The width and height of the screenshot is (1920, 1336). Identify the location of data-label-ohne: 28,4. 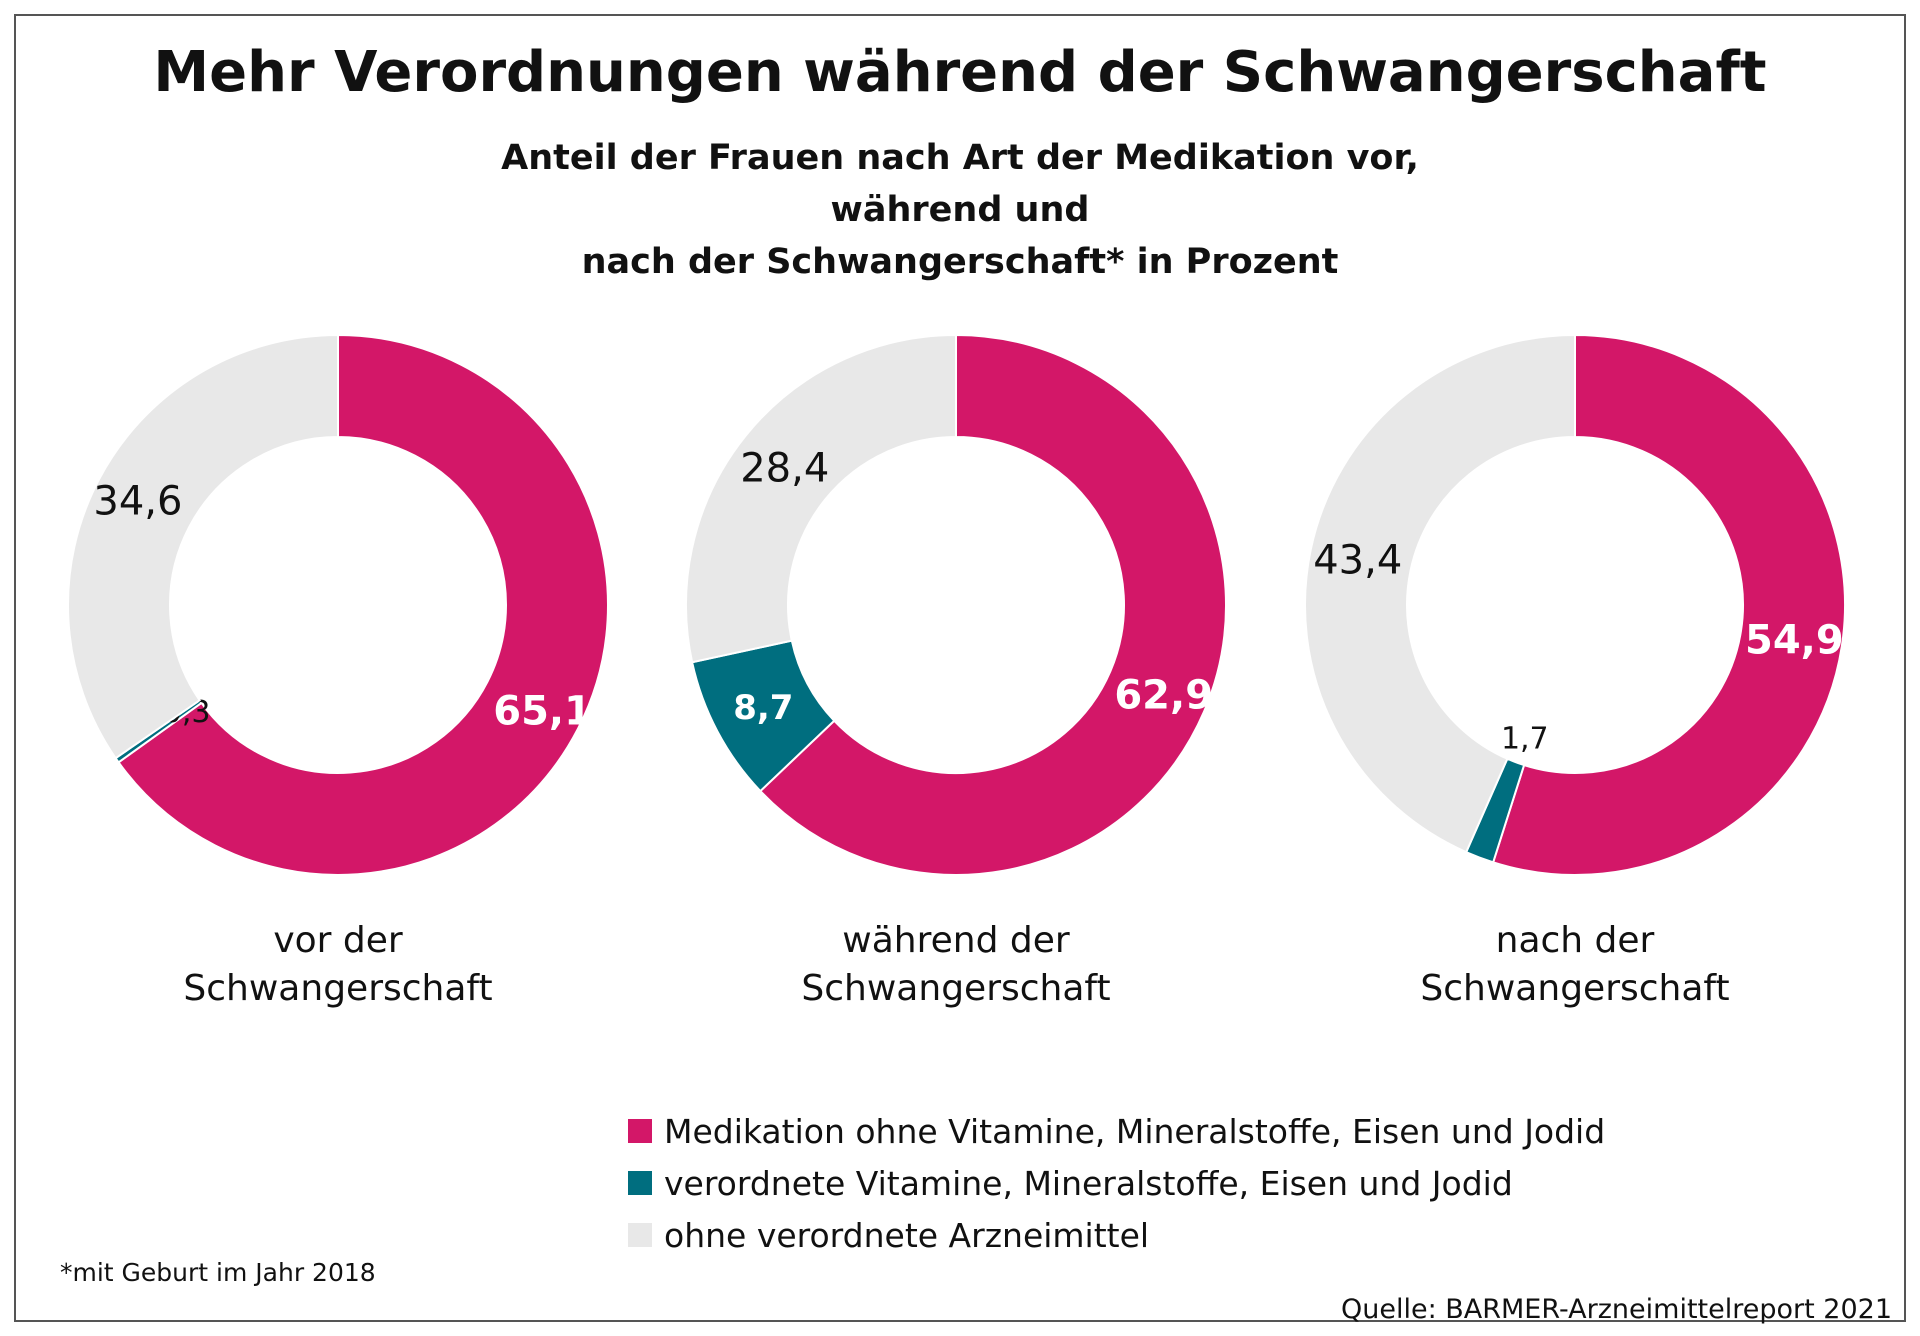
(784, 468).